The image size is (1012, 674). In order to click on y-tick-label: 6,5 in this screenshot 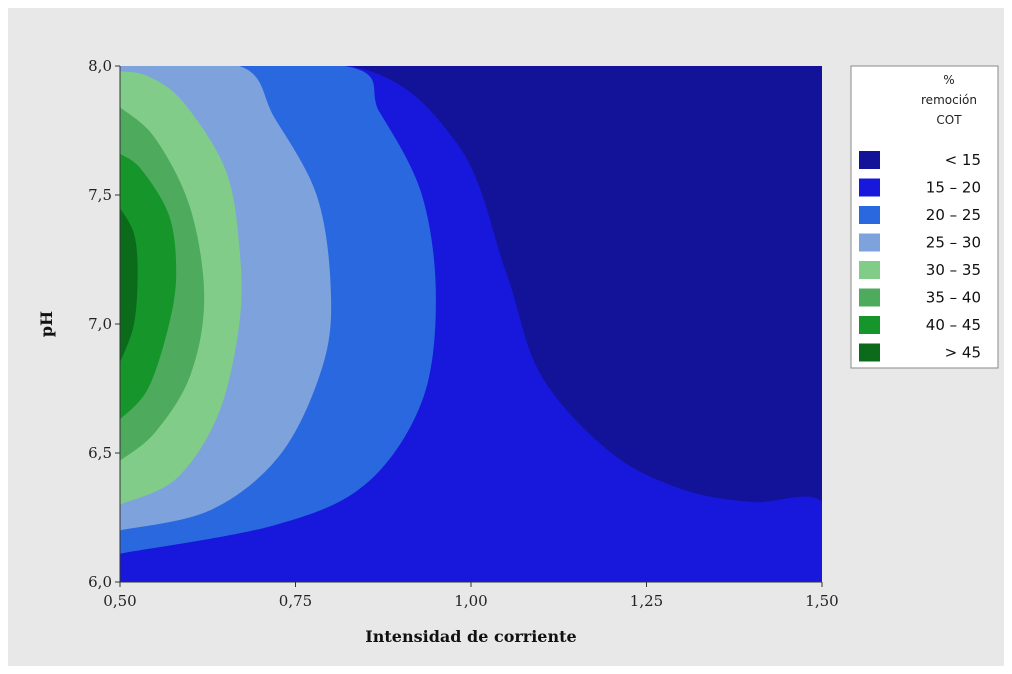, I will do `click(100, 453)`.